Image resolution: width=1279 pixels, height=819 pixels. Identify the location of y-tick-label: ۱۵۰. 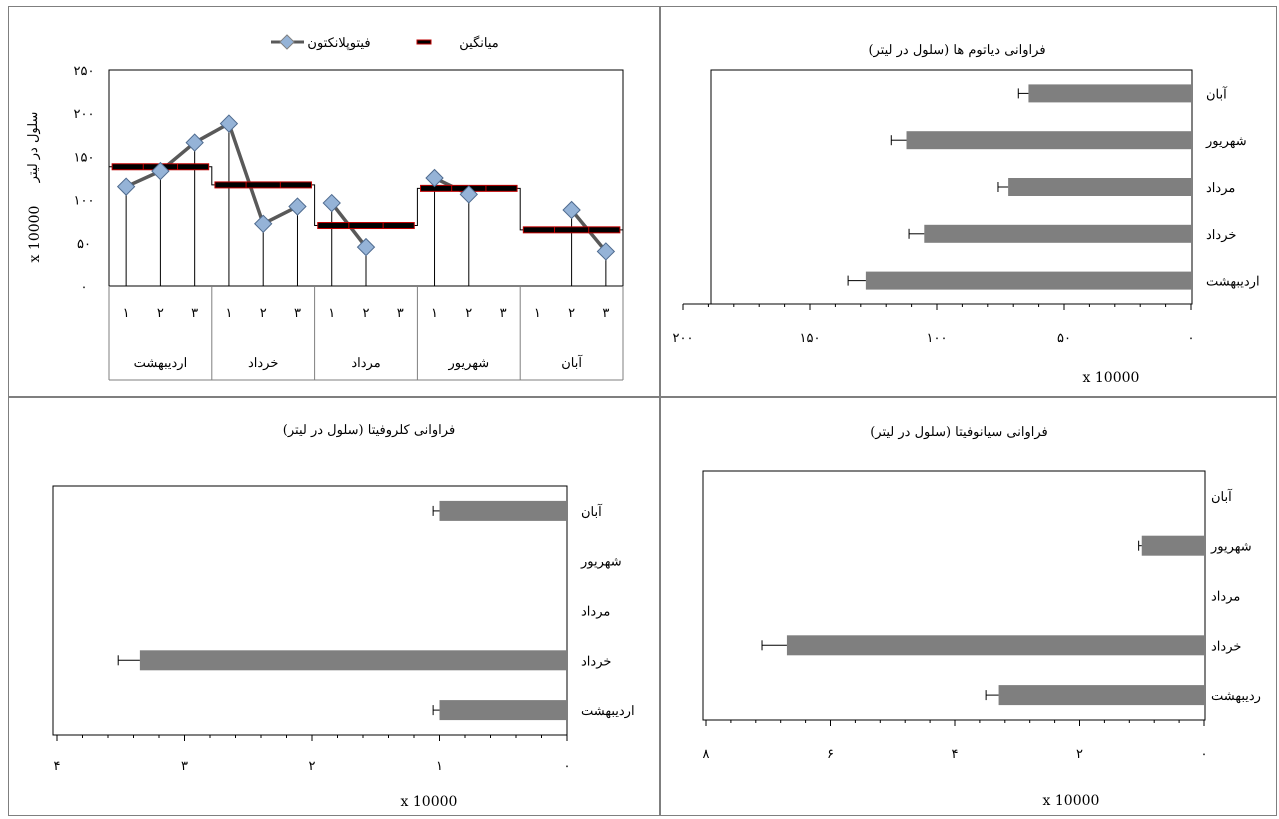
(84, 157).